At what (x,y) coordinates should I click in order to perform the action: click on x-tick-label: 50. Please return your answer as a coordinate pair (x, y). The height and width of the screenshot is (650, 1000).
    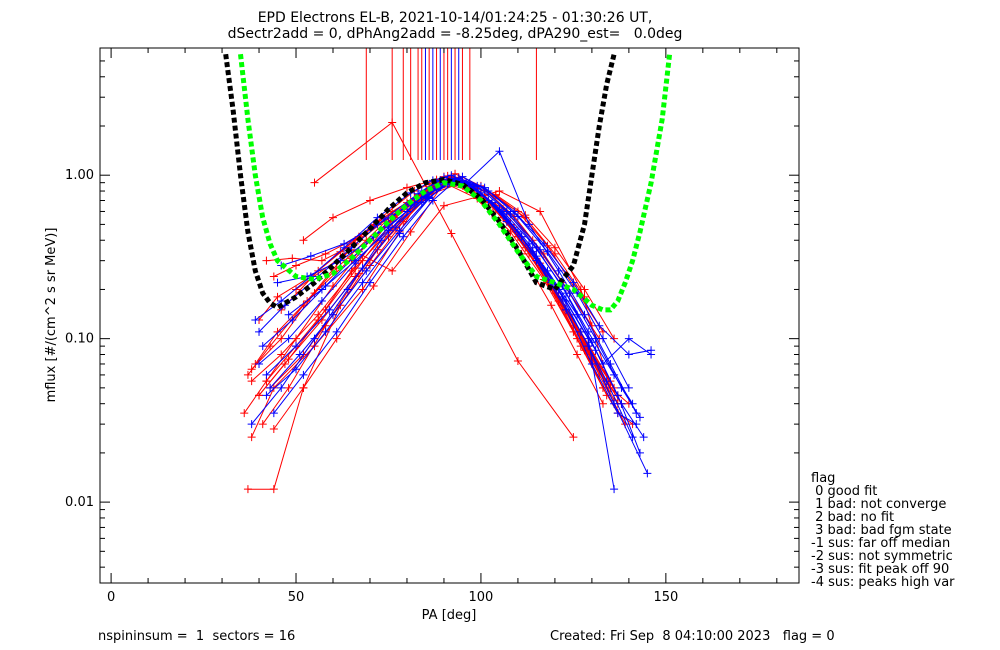
    Looking at the image, I should click on (296, 597).